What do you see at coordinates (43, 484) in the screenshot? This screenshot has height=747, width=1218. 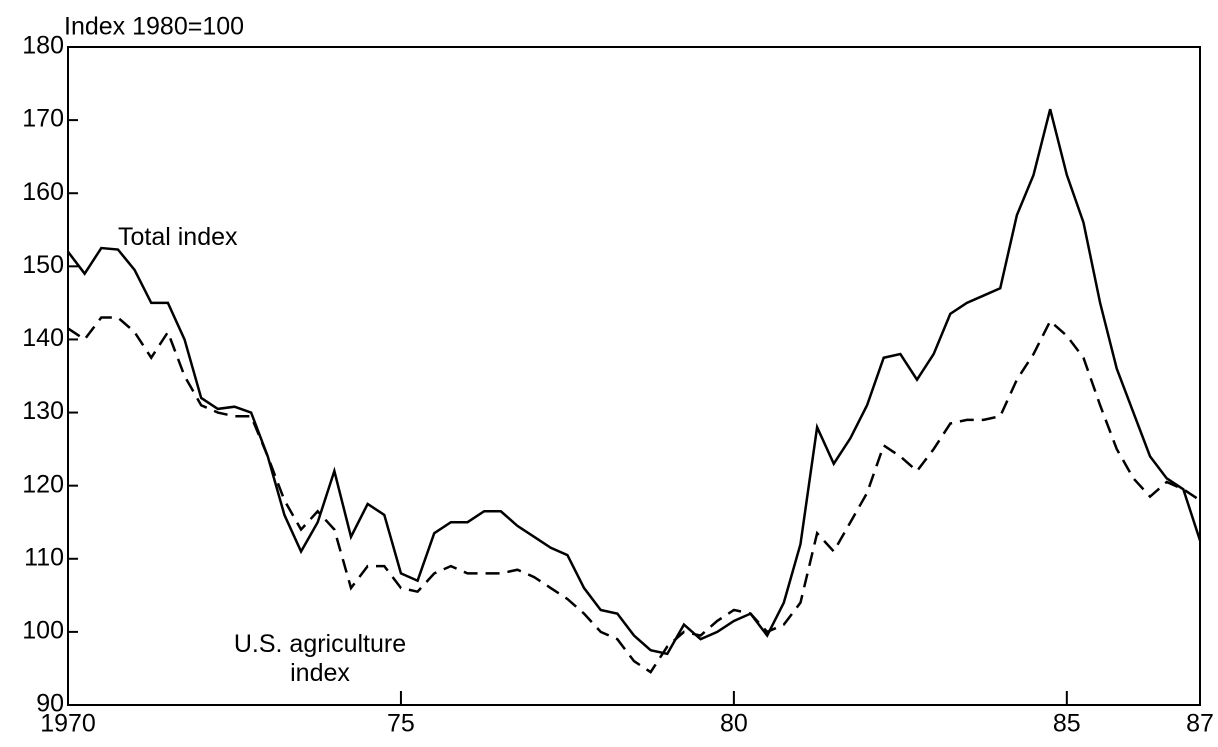 I see `y-tick-label: 120` at bounding box center [43, 484].